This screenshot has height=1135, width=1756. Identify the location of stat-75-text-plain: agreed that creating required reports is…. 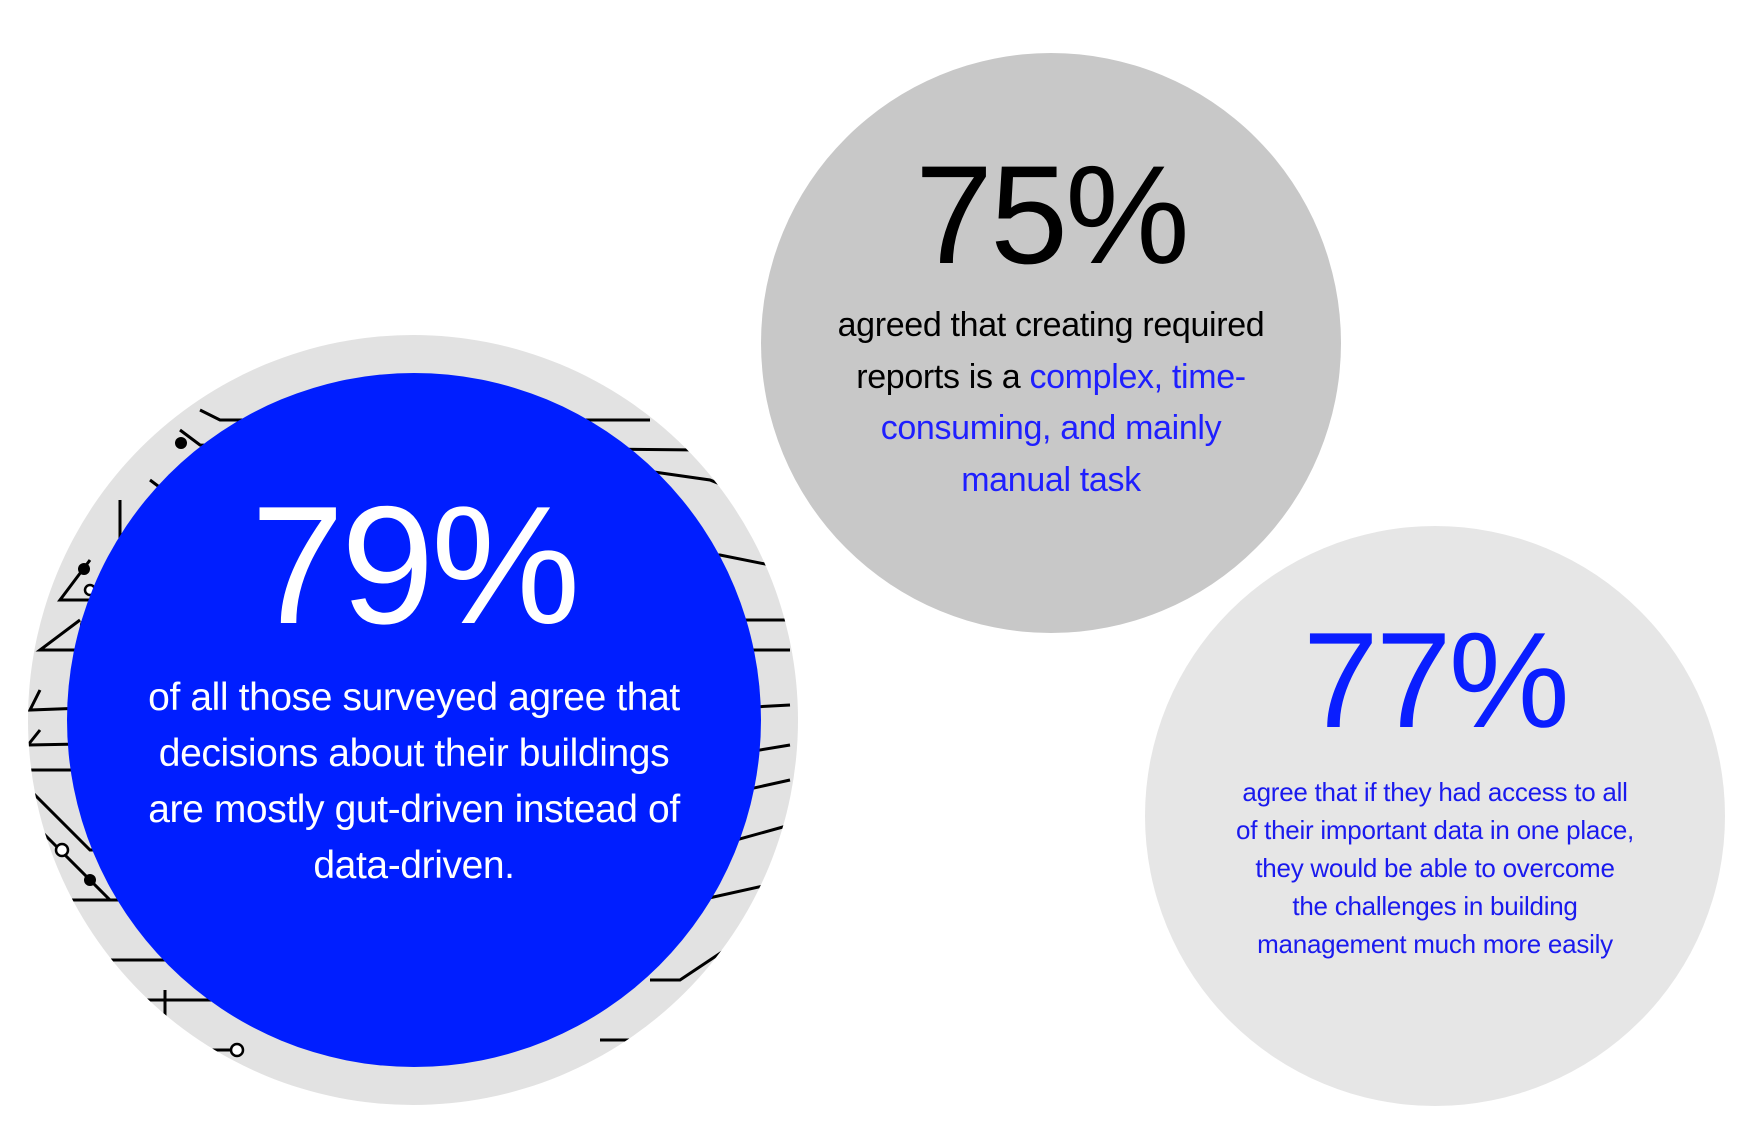
(1051, 351).